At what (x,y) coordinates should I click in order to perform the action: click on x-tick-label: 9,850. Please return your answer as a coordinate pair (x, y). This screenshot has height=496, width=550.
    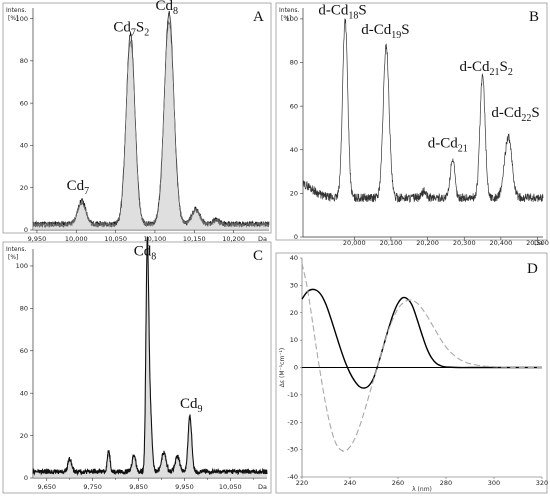
    Looking at the image, I should click on (138, 487).